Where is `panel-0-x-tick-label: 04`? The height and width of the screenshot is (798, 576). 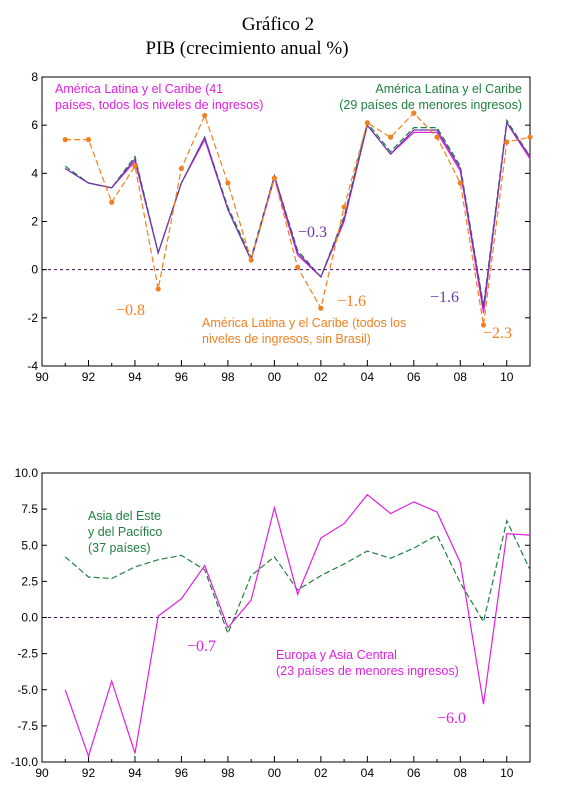
panel-0-x-tick-label: 04 is located at coordinates (368, 377).